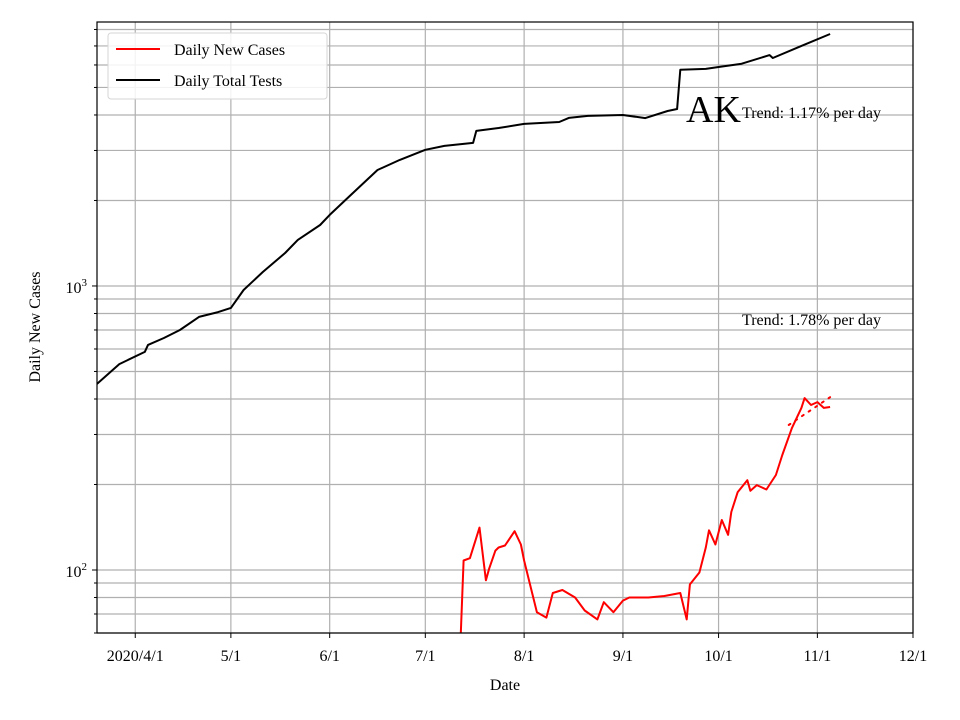 The width and height of the screenshot is (960, 720). I want to click on legend-label-cases: Daily New Cases, so click(229, 50).